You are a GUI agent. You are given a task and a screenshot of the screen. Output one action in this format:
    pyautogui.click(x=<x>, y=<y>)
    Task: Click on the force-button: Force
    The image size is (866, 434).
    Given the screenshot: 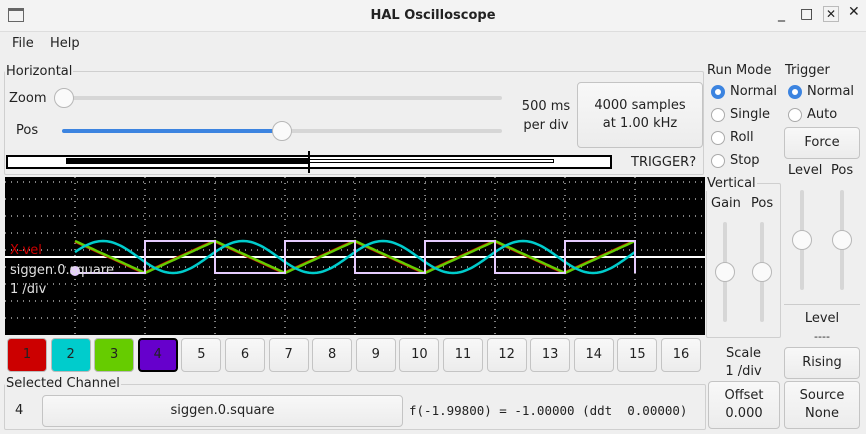 What is the action you would take?
    pyautogui.click(x=822, y=143)
    